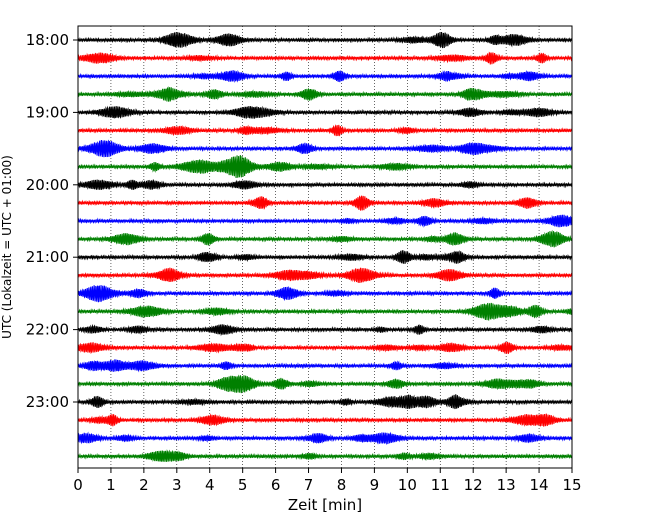 This screenshot has width=650, height=520. I want to click on y-axis: 18:00 19:00 20:00 21:00 22:00 23:00, so click(52, 221).